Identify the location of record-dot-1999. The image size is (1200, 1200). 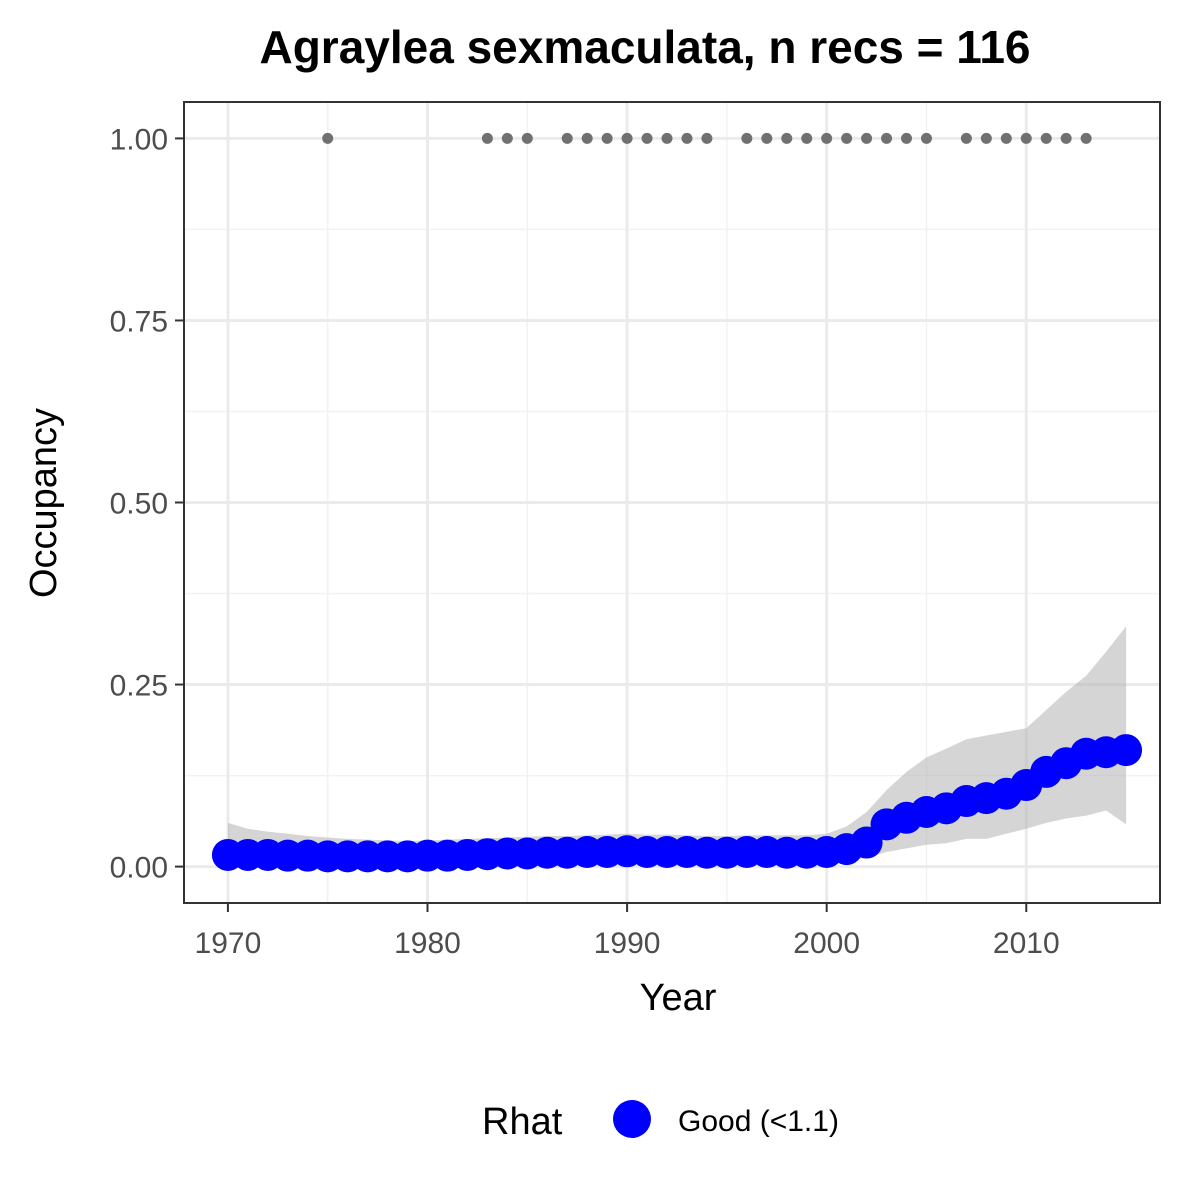
(807, 138).